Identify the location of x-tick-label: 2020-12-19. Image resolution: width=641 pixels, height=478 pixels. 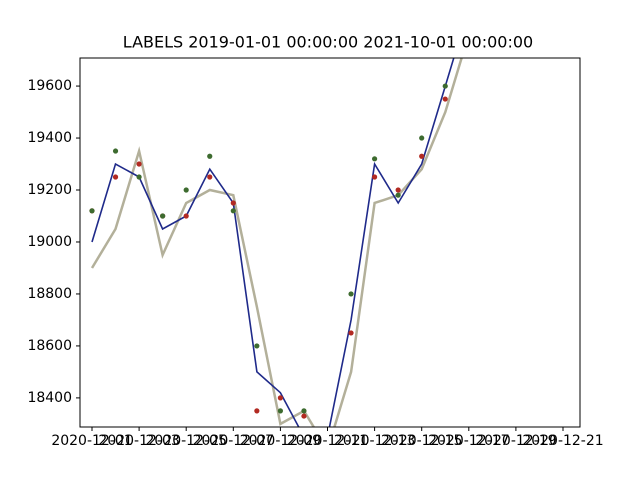
(515, 441).